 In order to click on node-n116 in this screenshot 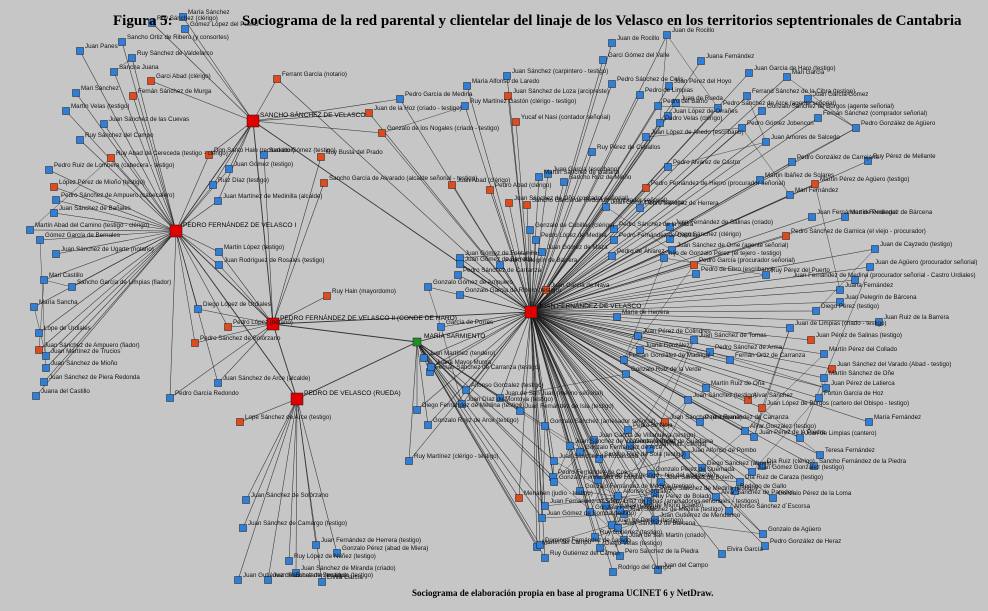, I will do `click(595, 537)`.